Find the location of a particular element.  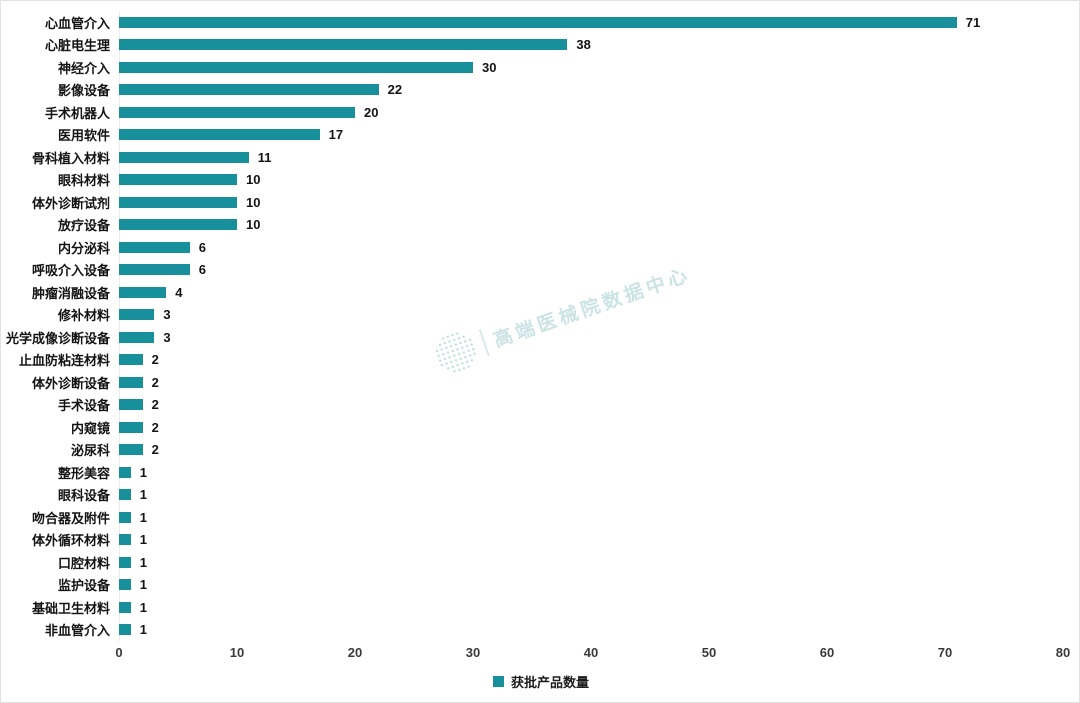

bar-row: 医用软件 17 is located at coordinates (532, 135).